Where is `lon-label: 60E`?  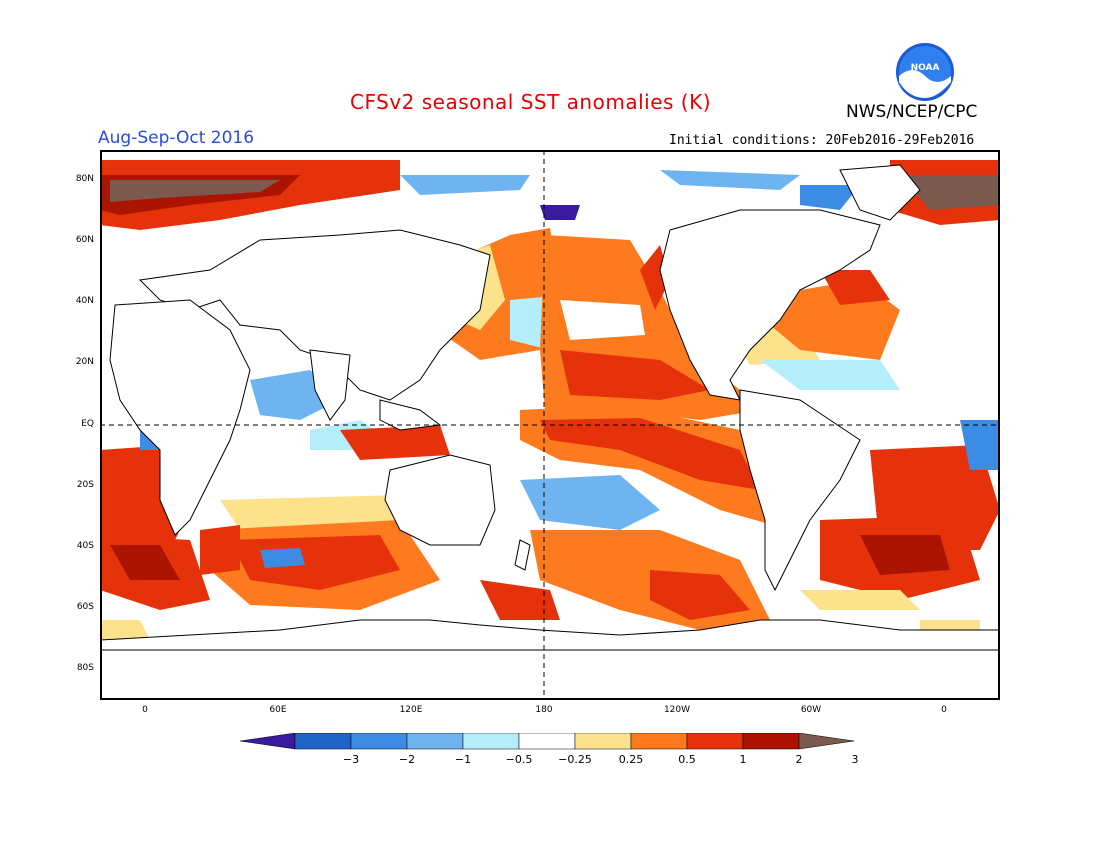
lon-label: 60E is located at coordinates (278, 710).